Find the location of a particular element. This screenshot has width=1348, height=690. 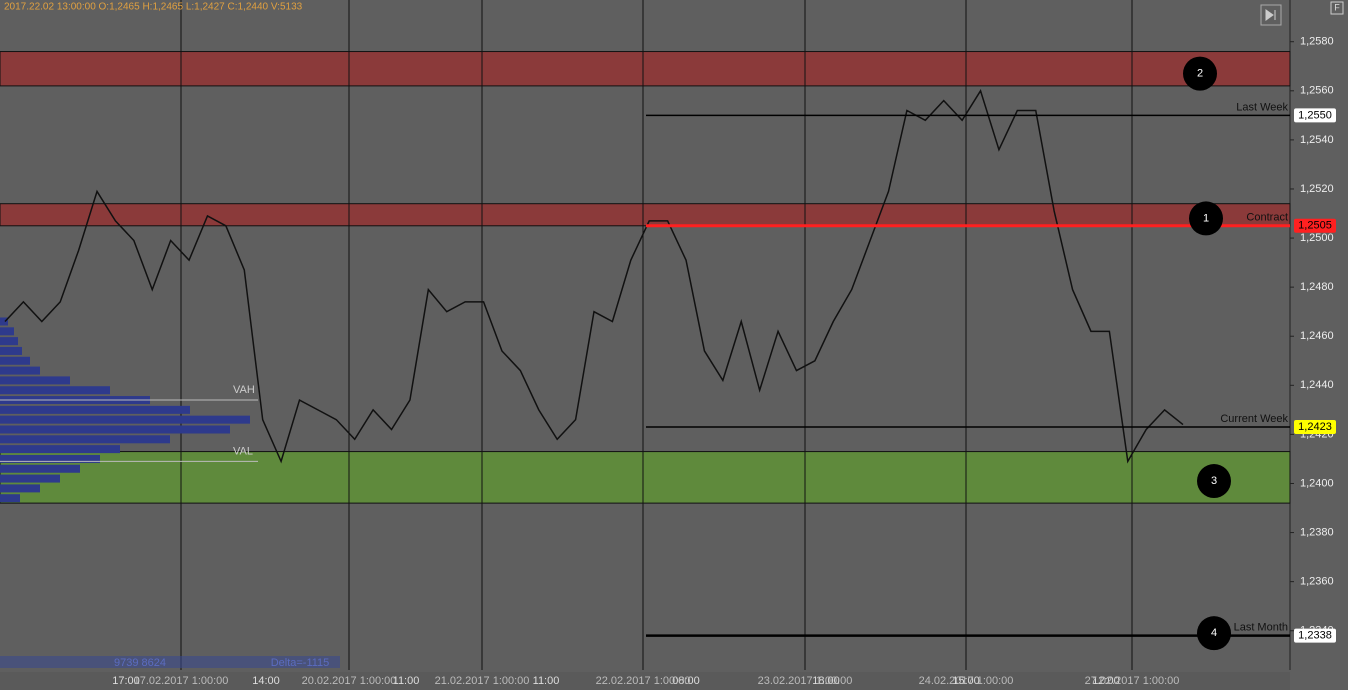

level-value: 1,2550 is located at coordinates (1315, 115).